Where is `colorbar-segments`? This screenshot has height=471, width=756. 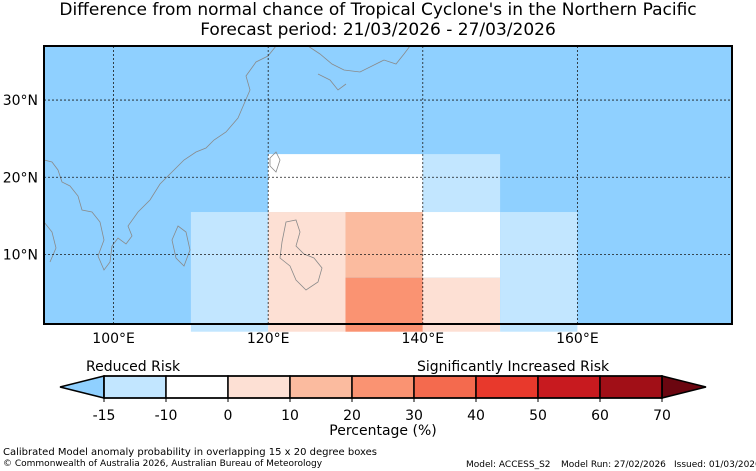
colorbar-segments is located at coordinates (383, 387).